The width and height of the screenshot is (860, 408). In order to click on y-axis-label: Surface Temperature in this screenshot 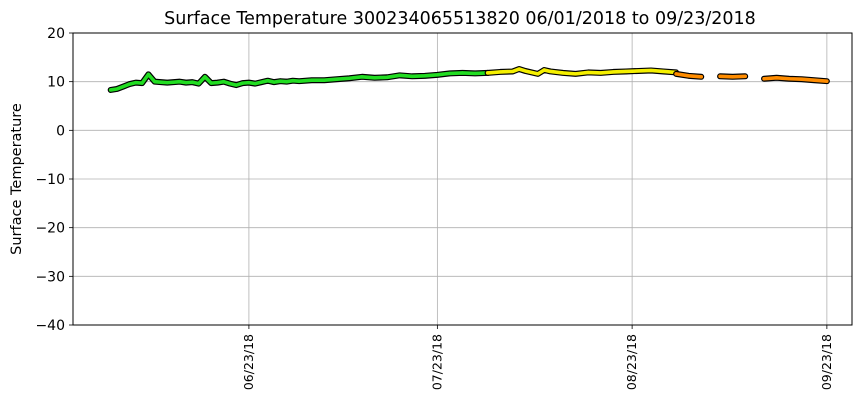, I will do `click(17, 179)`.